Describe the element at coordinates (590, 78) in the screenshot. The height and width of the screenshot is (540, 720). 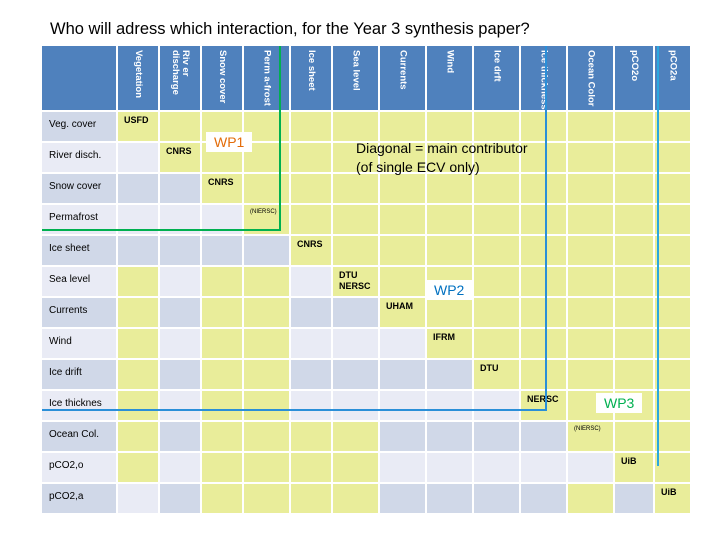
I see `column-header: Ocean Color` at that location.